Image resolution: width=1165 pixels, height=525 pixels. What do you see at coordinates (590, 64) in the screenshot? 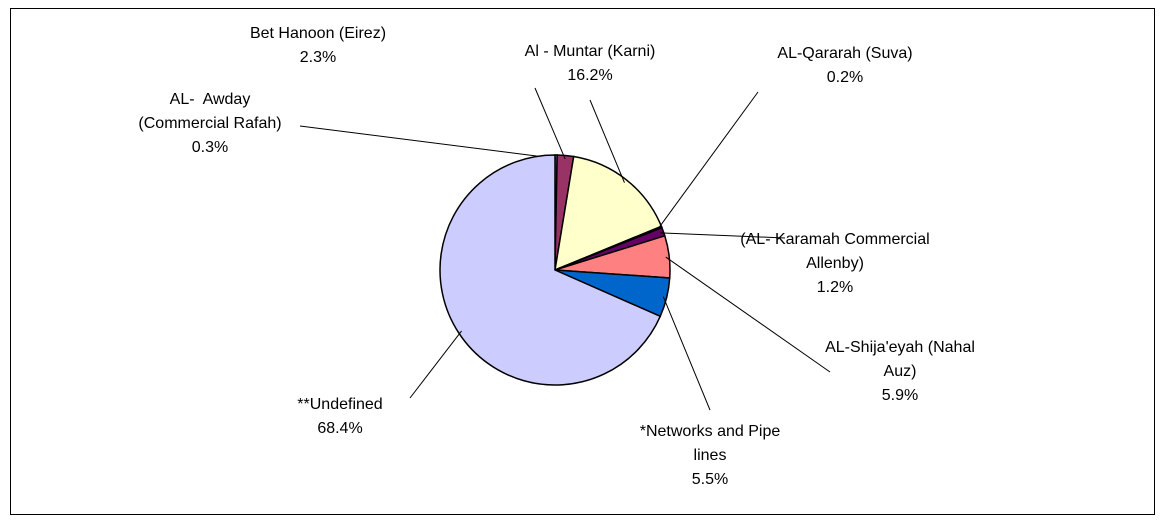
I see `slice-label: Al - Muntar (Karni) 16.2%` at bounding box center [590, 64].